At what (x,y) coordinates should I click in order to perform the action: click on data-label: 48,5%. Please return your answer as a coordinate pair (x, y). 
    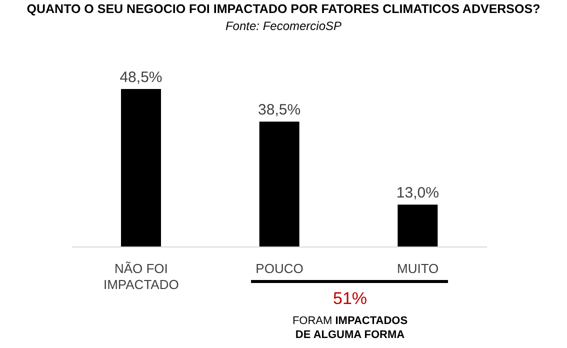
    Looking at the image, I should click on (141, 77).